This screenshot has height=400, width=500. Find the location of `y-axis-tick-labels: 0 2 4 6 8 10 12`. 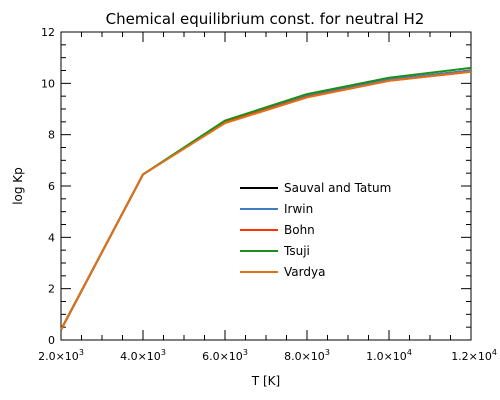

y-axis-tick-labels: 0 2 4 6 8 10 12 is located at coordinates (48, 186).